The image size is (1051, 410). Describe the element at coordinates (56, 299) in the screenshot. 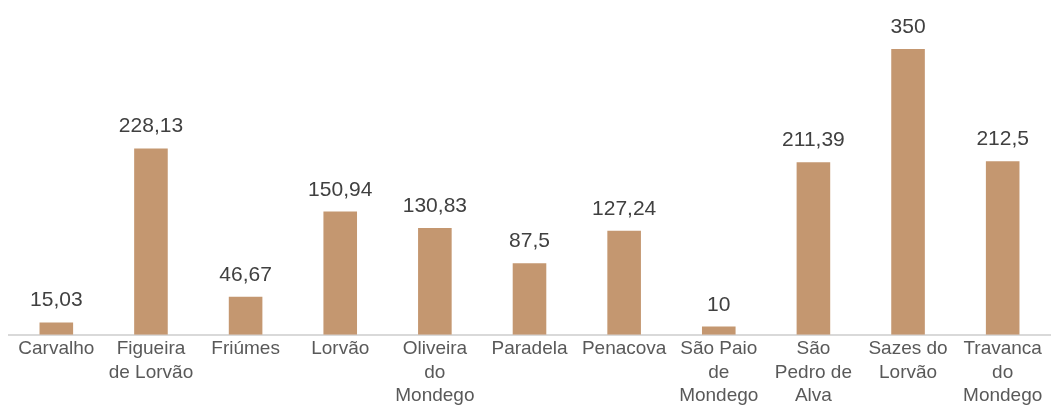

I see `data-label: 15,03` at that location.